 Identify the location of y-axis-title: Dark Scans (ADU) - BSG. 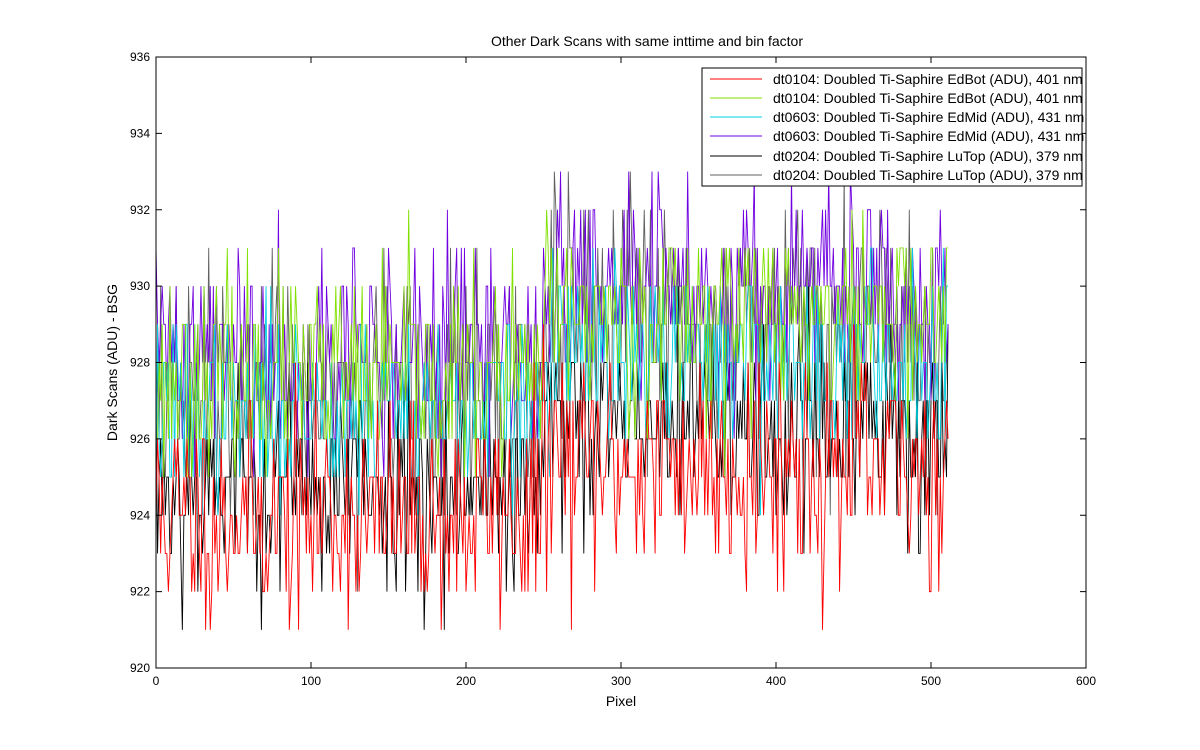
(112, 362).